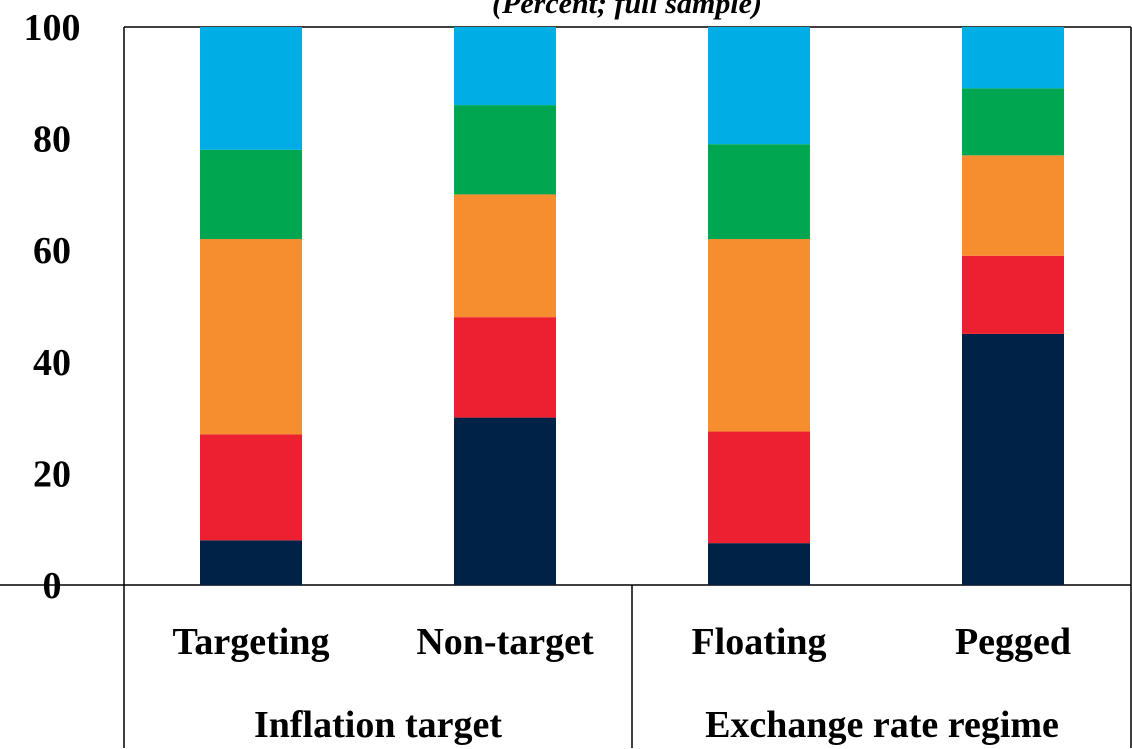  What do you see at coordinates (627, 10) in the screenshot?
I see `chart-subtitle: (Percent; full sample)` at bounding box center [627, 10].